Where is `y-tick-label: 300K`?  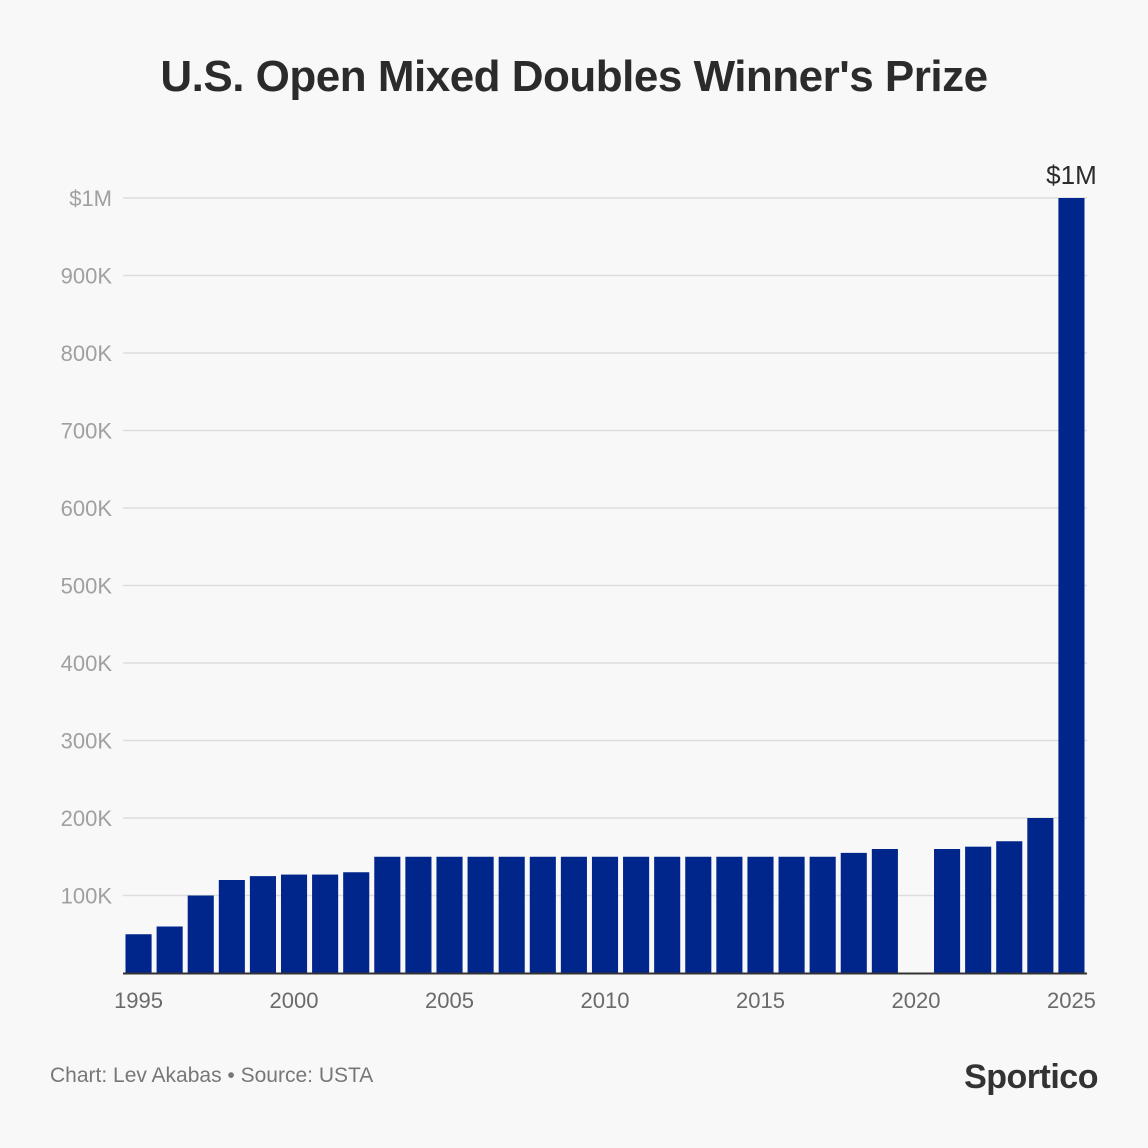
y-tick-label: 300K is located at coordinates (87, 741).